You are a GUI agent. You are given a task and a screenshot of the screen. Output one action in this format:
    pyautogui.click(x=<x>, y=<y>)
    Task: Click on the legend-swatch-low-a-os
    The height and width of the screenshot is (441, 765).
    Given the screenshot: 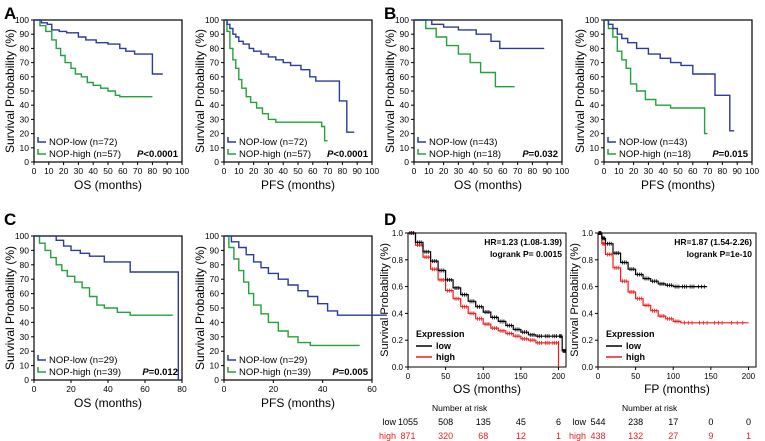 What is the action you would take?
    pyautogui.click(x=41, y=140)
    